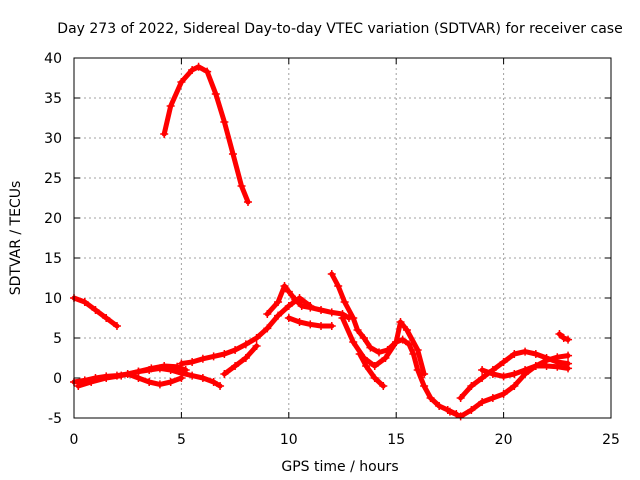 The height and width of the screenshot is (480, 640). Describe the element at coordinates (53, 99) in the screenshot. I see `y-tick-label: 35` at that location.